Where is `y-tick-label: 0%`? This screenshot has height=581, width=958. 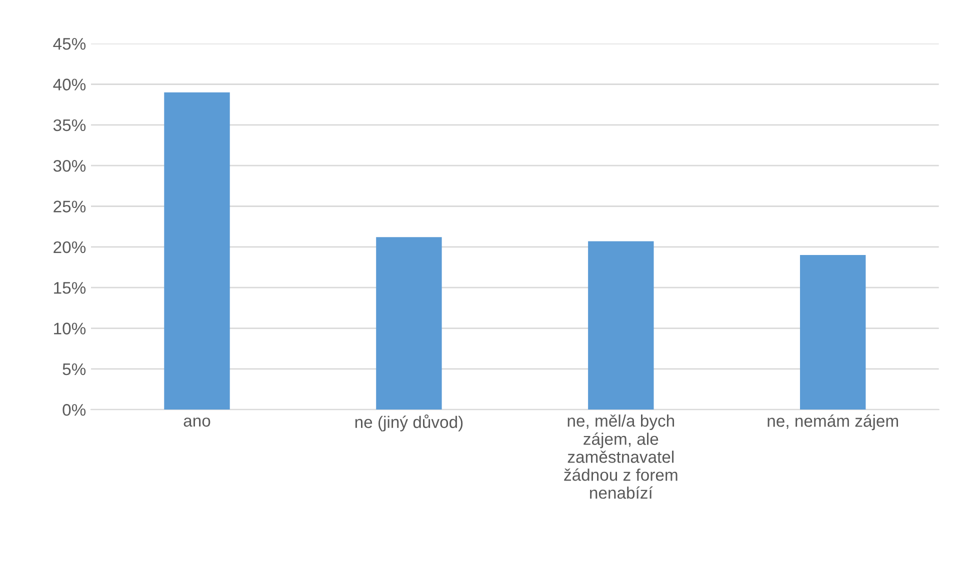
y-tick-label: 0% is located at coordinates (74, 410).